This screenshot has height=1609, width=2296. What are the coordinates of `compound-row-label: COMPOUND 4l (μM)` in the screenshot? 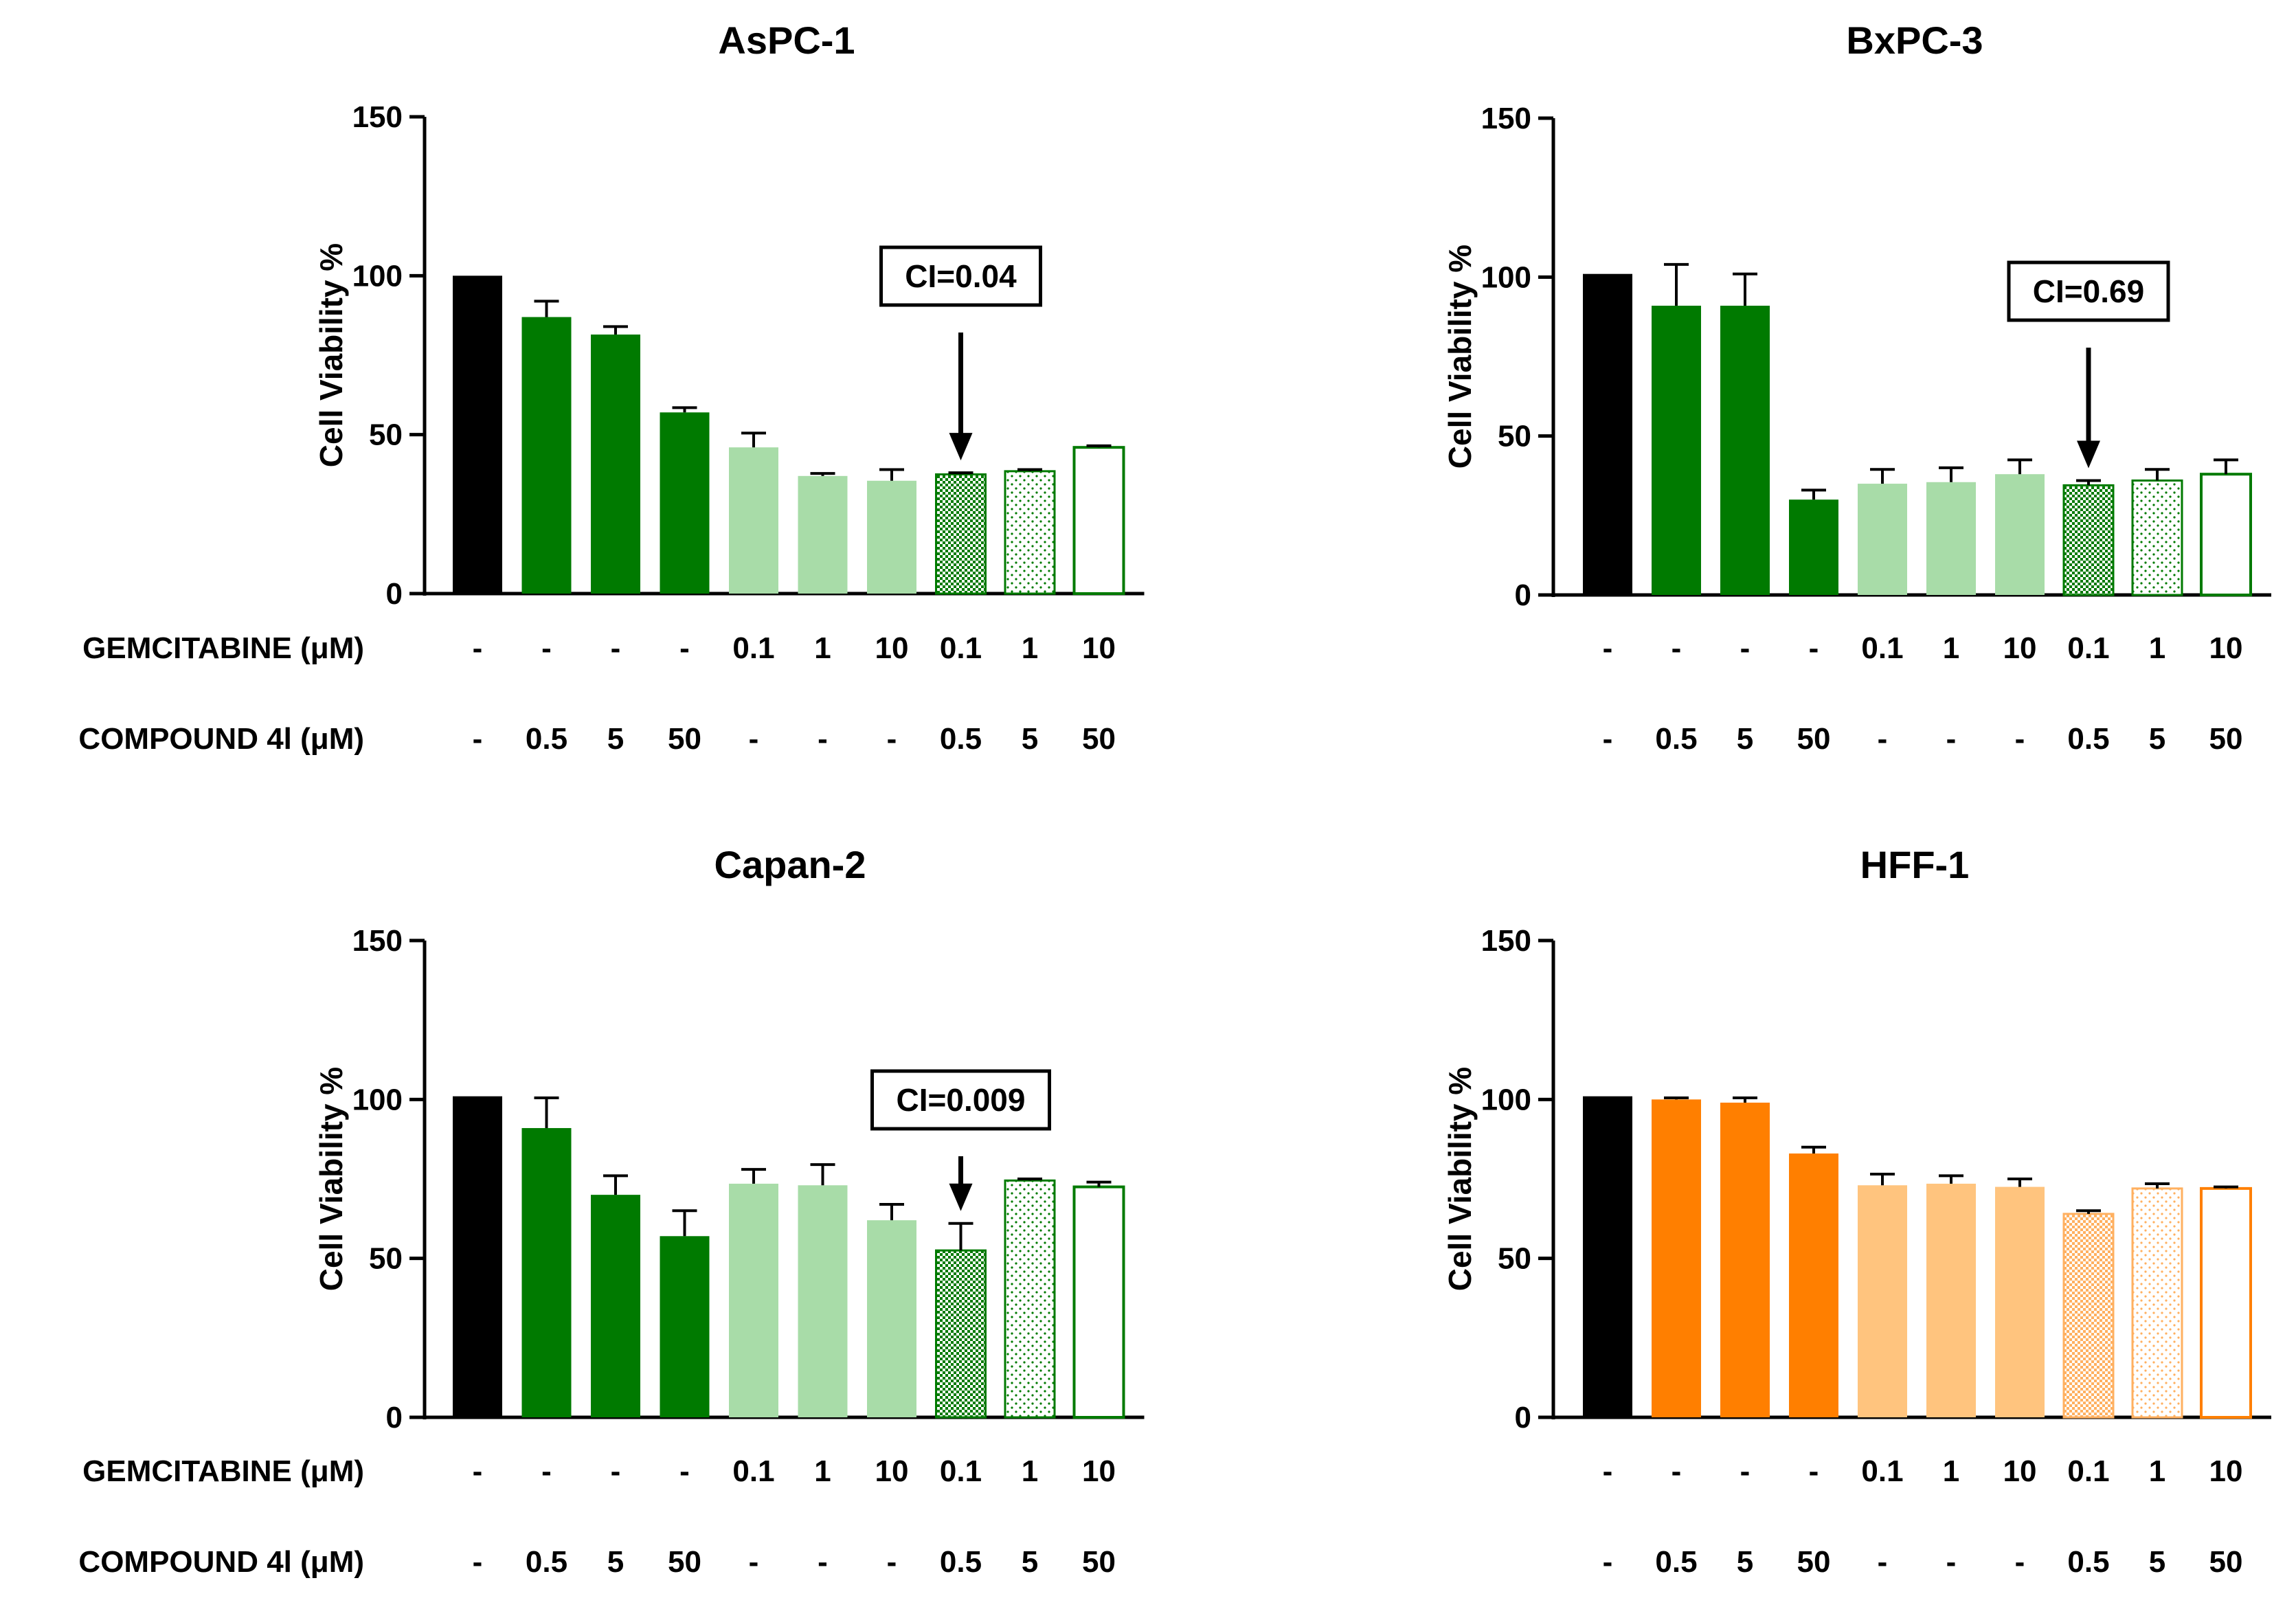 It's located at (221, 1562).